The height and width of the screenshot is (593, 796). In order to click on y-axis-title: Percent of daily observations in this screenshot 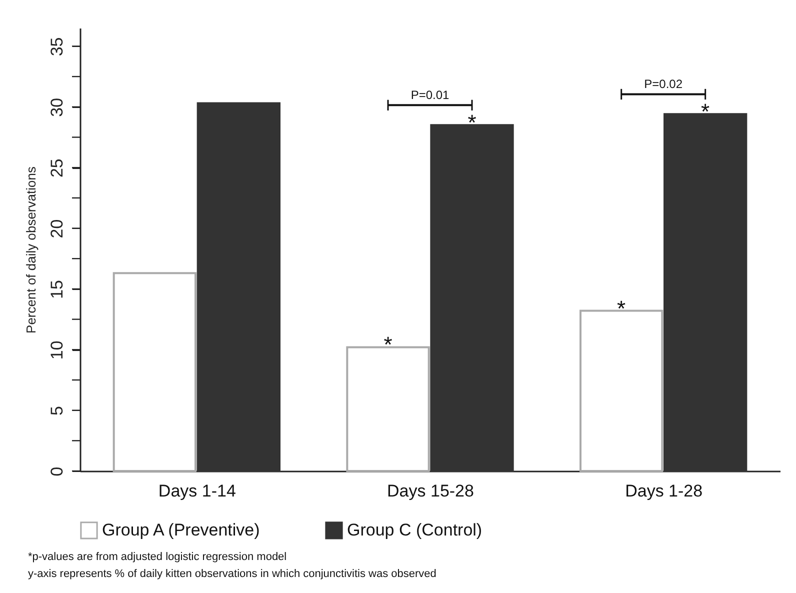, I will do `click(31, 250)`.